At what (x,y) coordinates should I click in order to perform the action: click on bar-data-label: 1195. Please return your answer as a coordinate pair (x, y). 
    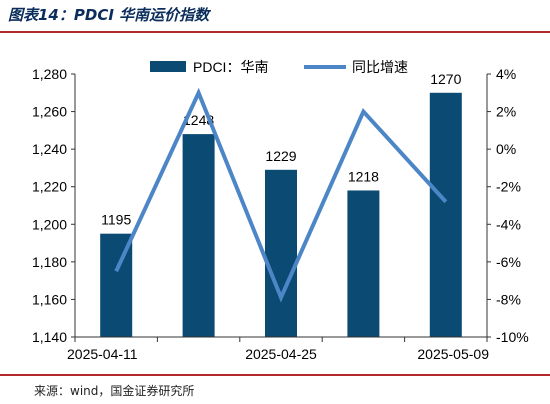
    Looking at the image, I should click on (116, 220).